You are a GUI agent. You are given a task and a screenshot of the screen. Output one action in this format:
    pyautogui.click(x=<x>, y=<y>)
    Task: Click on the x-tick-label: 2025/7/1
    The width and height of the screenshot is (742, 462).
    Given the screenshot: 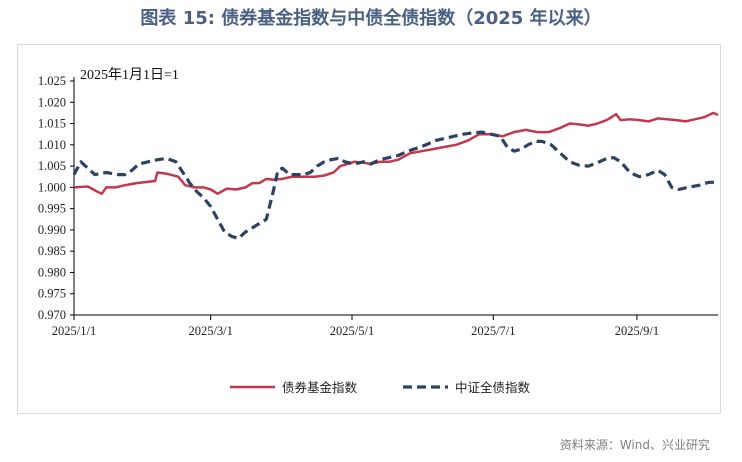 What is the action you would take?
    pyautogui.click(x=493, y=331)
    